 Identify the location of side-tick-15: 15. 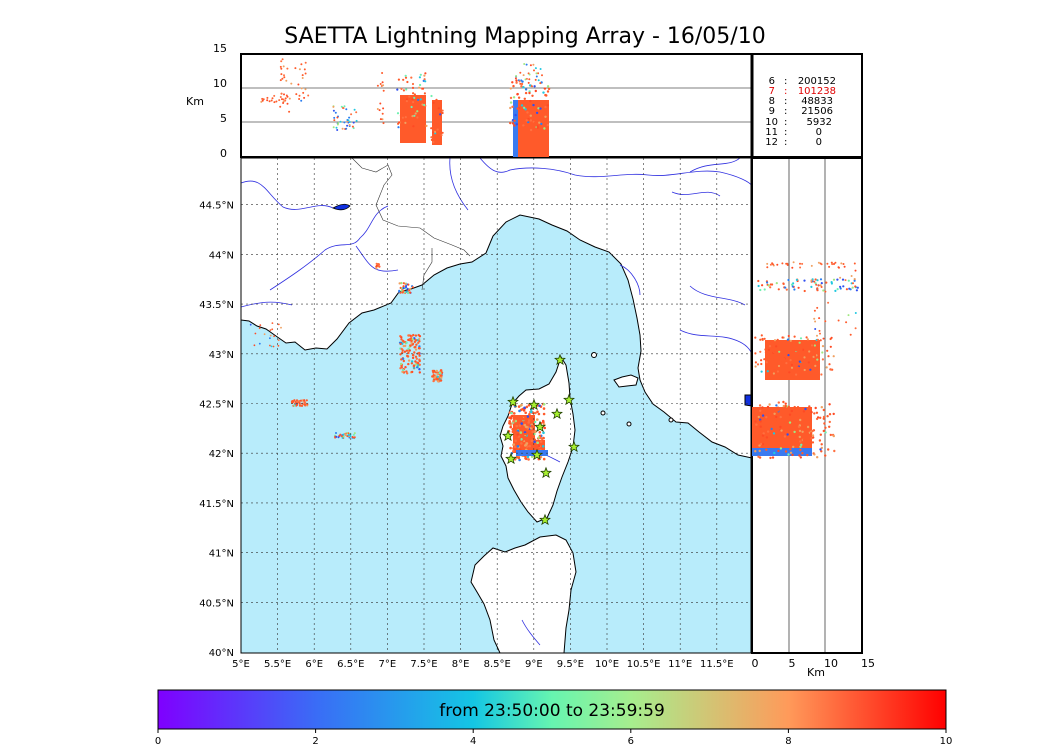
(868, 663).